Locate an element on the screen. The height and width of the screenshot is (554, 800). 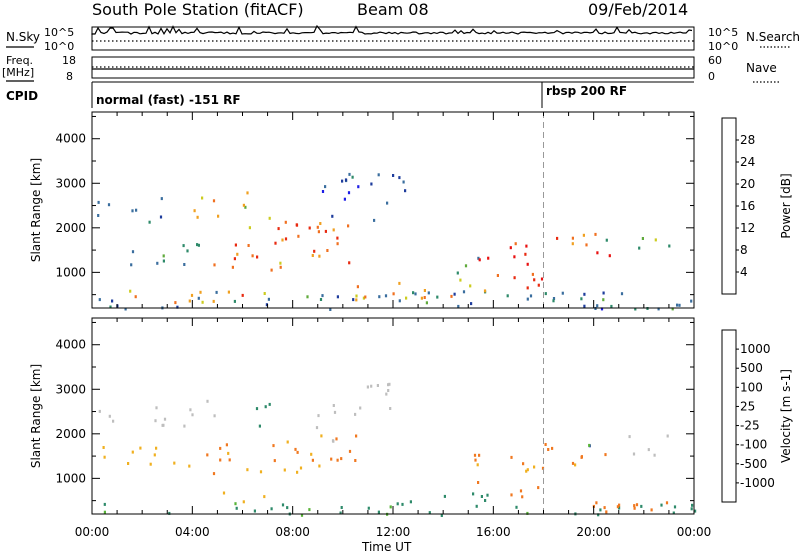
noise-tick-left-top: 10^5 is located at coordinates (59, 32).